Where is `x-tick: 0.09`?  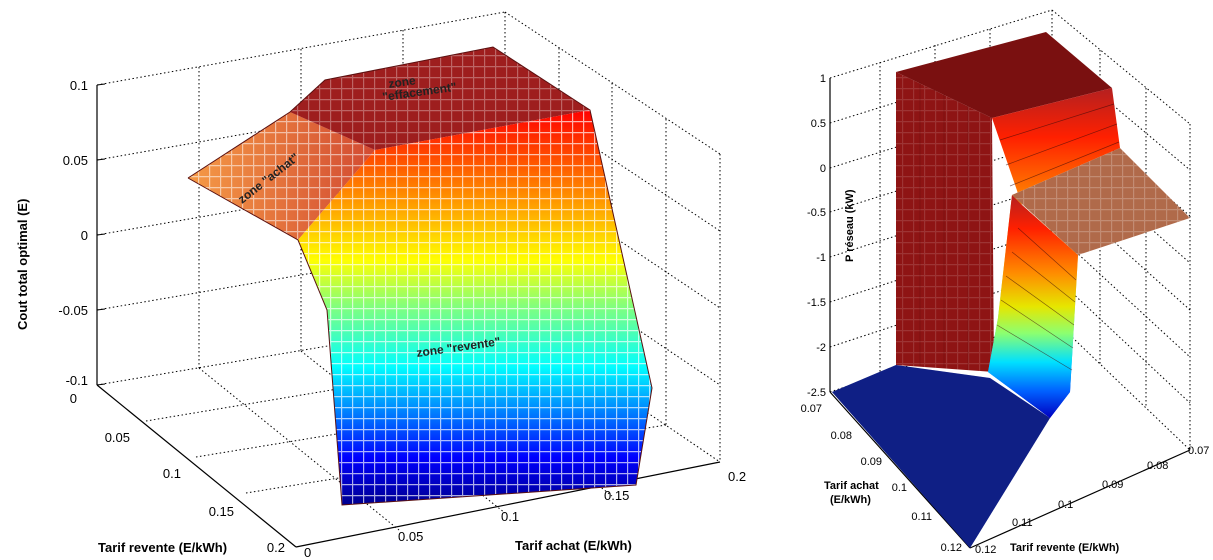
x-tick: 0.09 is located at coordinates (1112, 485).